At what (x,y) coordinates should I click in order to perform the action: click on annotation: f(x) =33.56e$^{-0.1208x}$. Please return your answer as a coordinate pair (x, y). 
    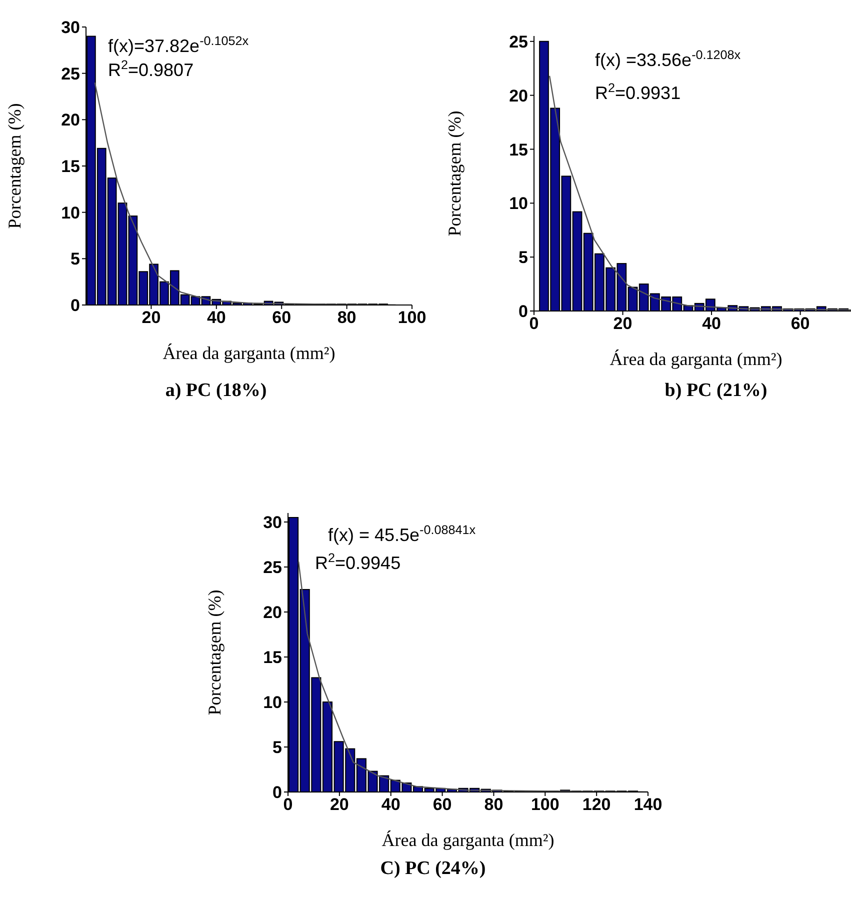
    Looking at the image, I should click on (668, 59).